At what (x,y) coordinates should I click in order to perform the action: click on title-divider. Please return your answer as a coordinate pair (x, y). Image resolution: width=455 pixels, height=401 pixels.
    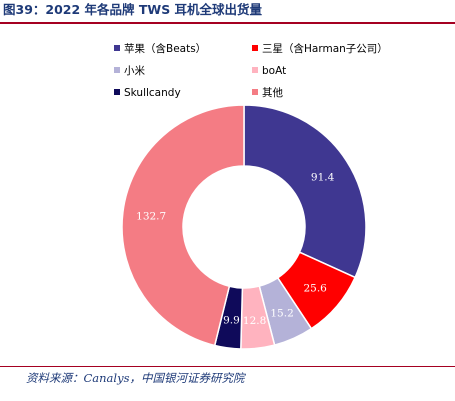
    Looking at the image, I should click on (227, 23).